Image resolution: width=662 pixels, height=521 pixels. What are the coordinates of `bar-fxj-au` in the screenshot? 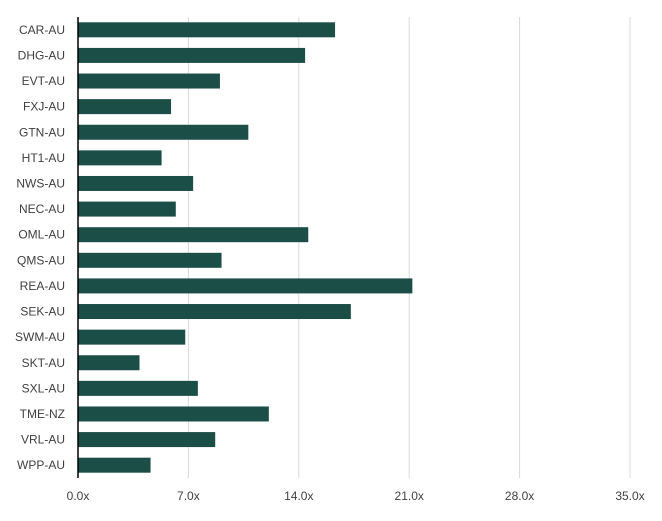 It's located at (125, 107).